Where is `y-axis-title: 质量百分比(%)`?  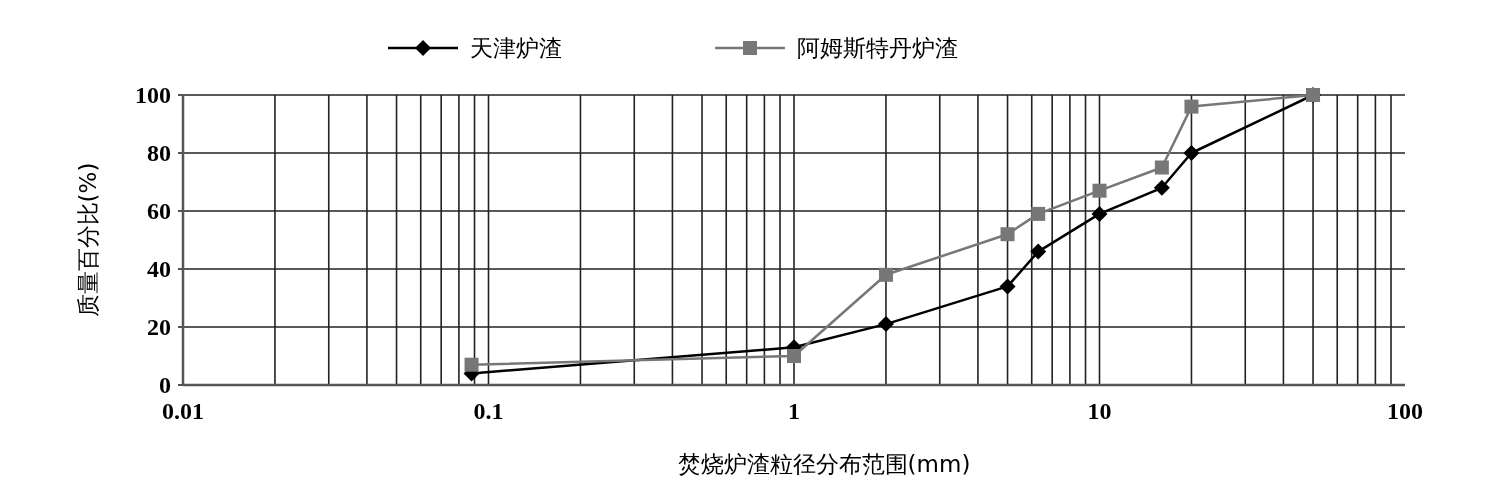 y-axis-title: 质量百分比(%) is located at coordinates (88, 240).